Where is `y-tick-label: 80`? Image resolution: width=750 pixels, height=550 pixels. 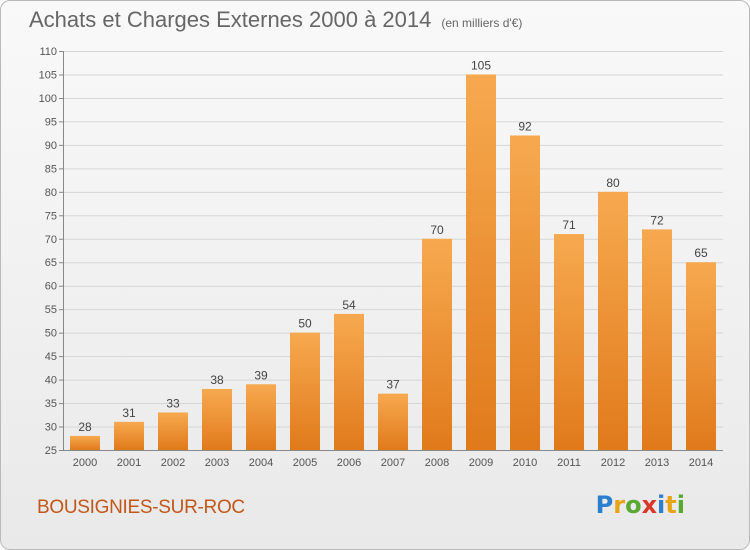
y-tick-label: 80 is located at coordinates (51, 193).